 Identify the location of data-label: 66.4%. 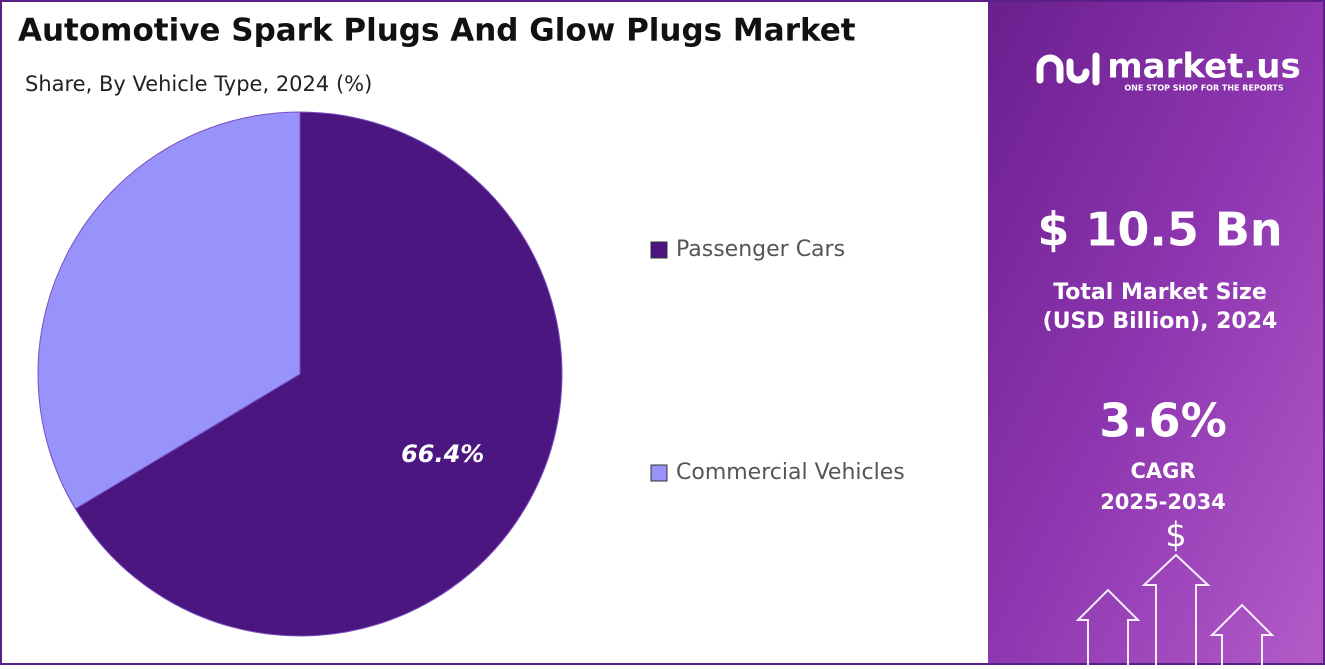
(442, 454).